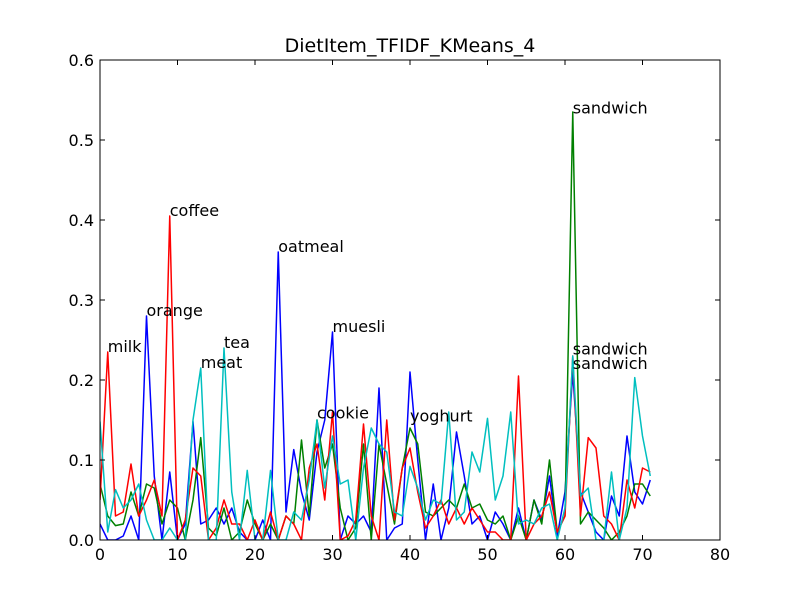 This screenshot has width=800, height=600. What do you see at coordinates (222, 362) in the screenshot?
I see `annotation-label: meat` at bounding box center [222, 362].